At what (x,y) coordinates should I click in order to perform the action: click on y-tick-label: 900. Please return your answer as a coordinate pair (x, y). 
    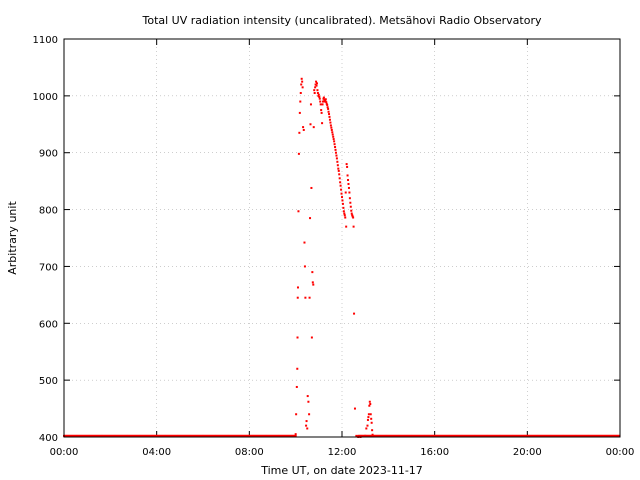
    Looking at the image, I should click on (48, 154).